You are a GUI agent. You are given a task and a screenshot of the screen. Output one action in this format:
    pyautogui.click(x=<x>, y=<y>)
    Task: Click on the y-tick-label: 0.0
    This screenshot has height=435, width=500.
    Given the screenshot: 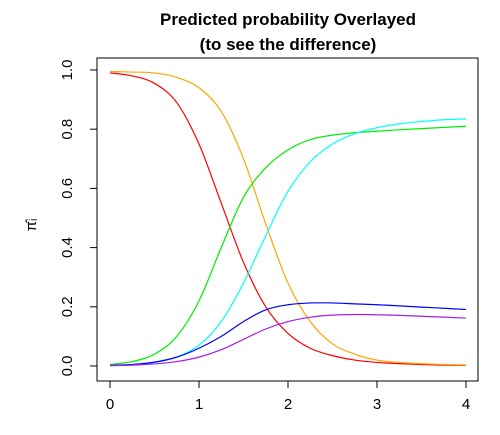 What is the action you would take?
    pyautogui.click(x=67, y=366)
    